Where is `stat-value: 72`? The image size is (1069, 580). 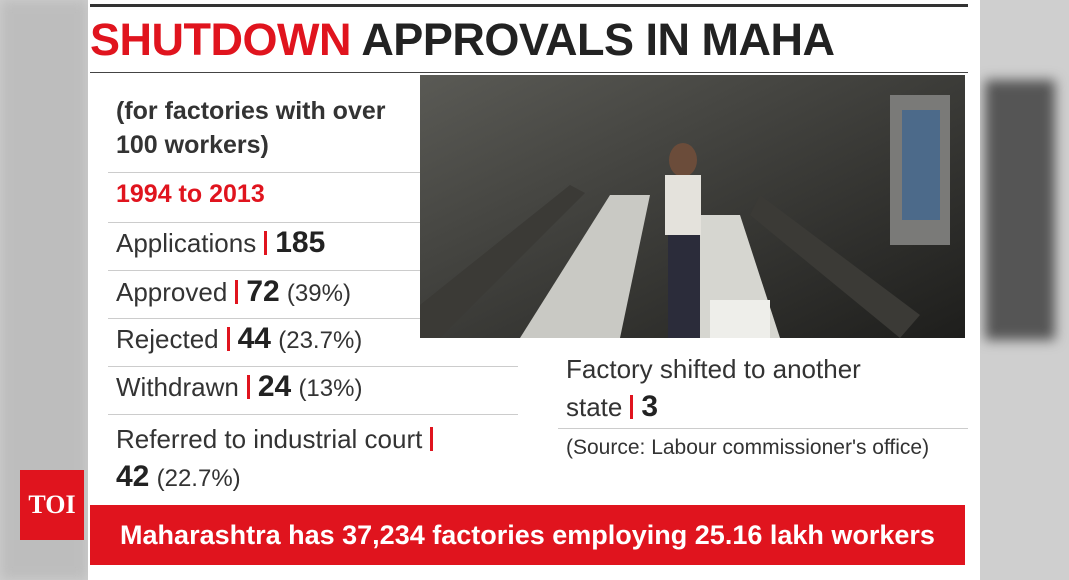 stat-value: 72 is located at coordinates (263, 291).